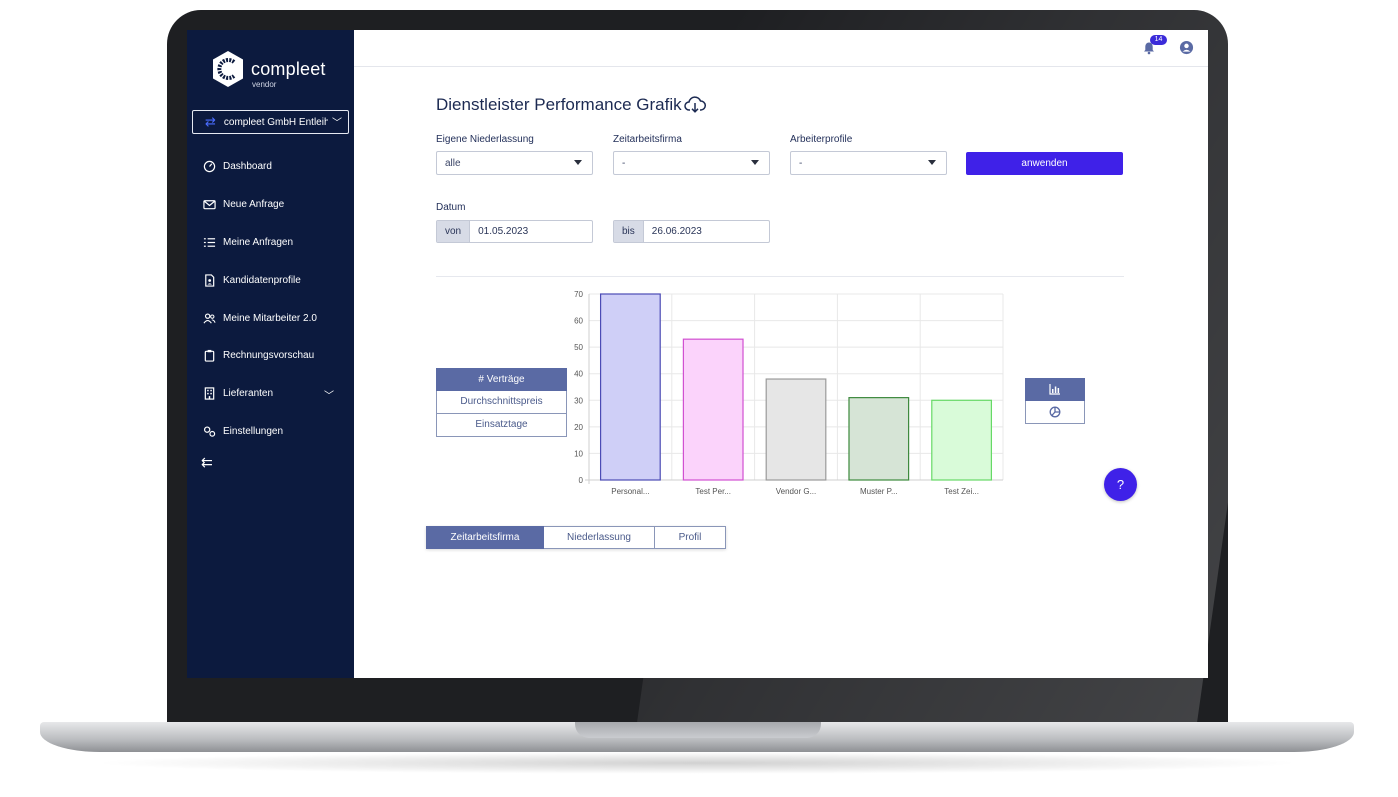 This screenshot has height=797, width=1398. What do you see at coordinates (1120, 484) in the screenshot?
I see `help-button: ?` at bounding box center [1120, 484].